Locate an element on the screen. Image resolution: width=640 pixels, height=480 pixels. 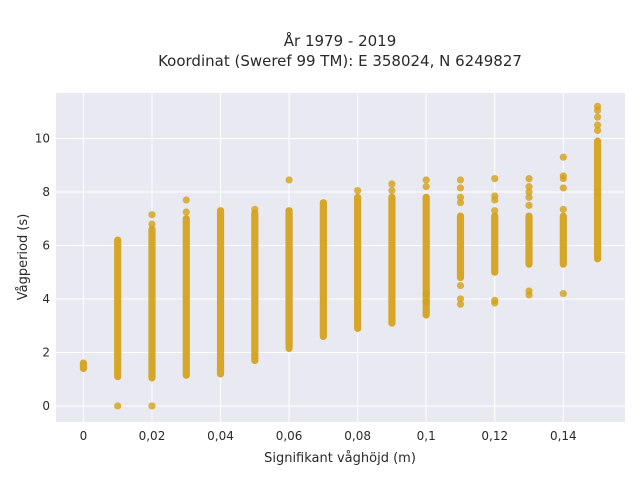
y-tick-label: 10 is located at coordinates (42, 138).